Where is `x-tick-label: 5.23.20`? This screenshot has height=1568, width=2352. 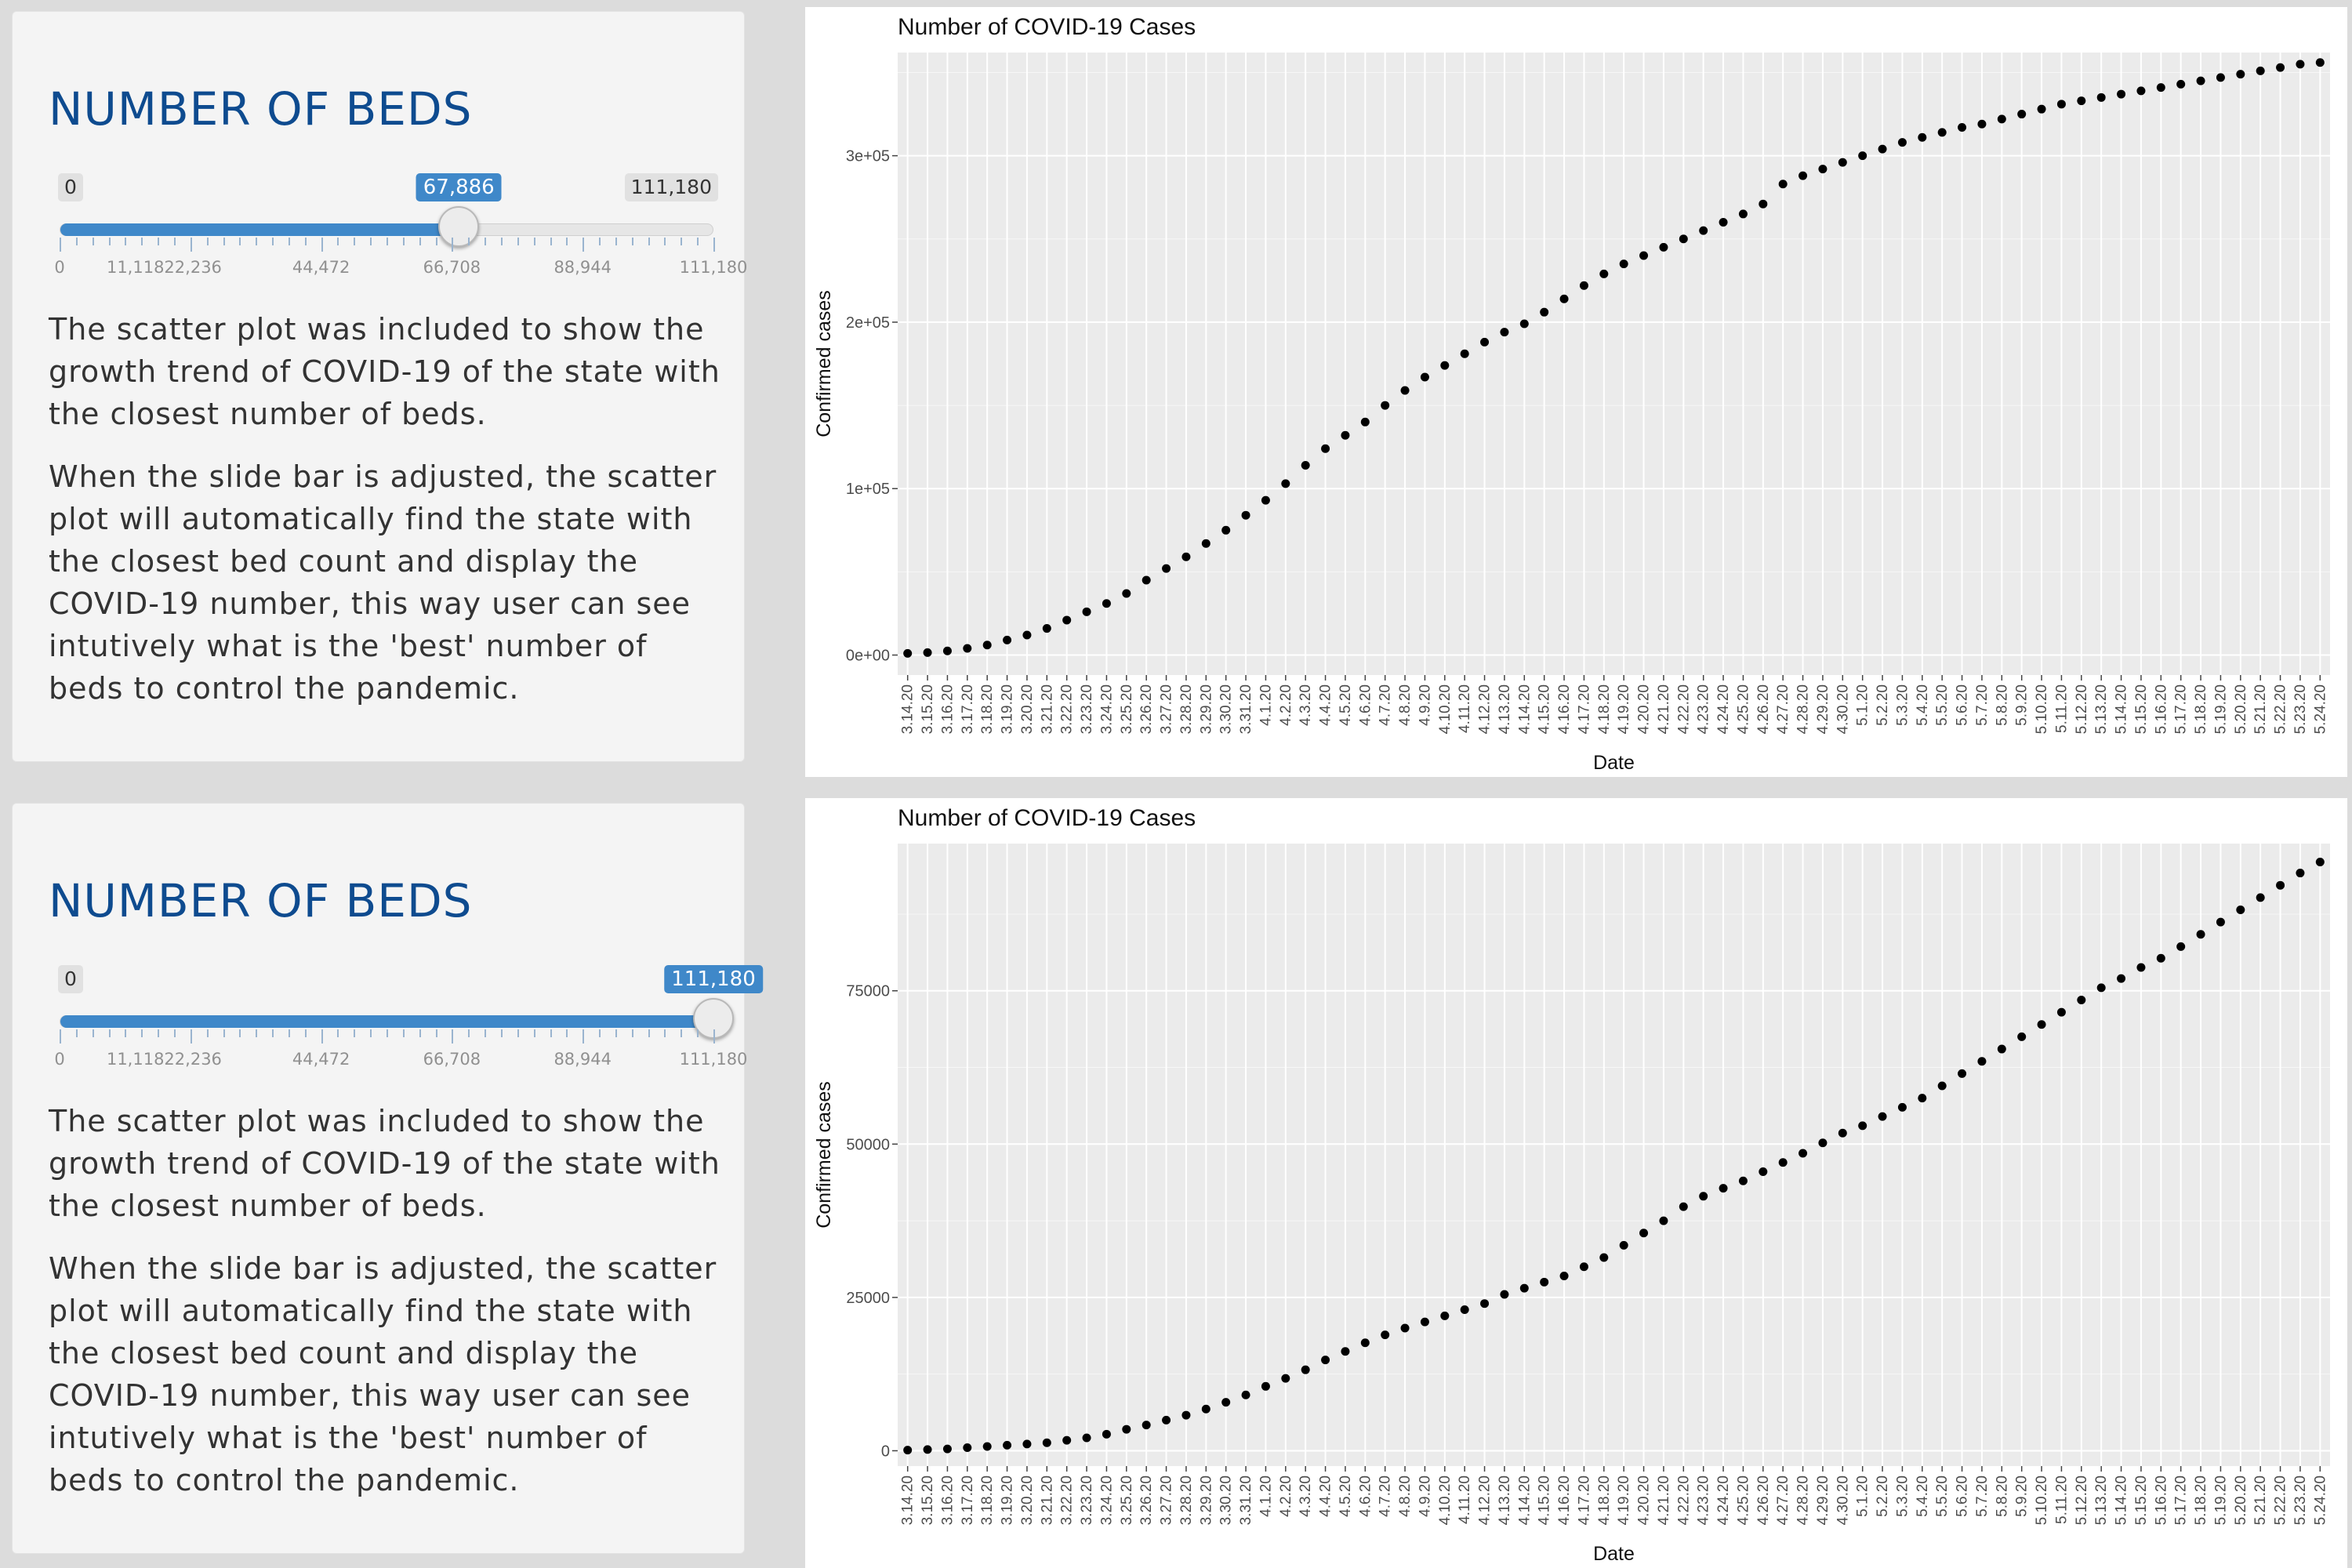 x-tick-label: 5.23.20 is located at coordinates (2300, 1500).